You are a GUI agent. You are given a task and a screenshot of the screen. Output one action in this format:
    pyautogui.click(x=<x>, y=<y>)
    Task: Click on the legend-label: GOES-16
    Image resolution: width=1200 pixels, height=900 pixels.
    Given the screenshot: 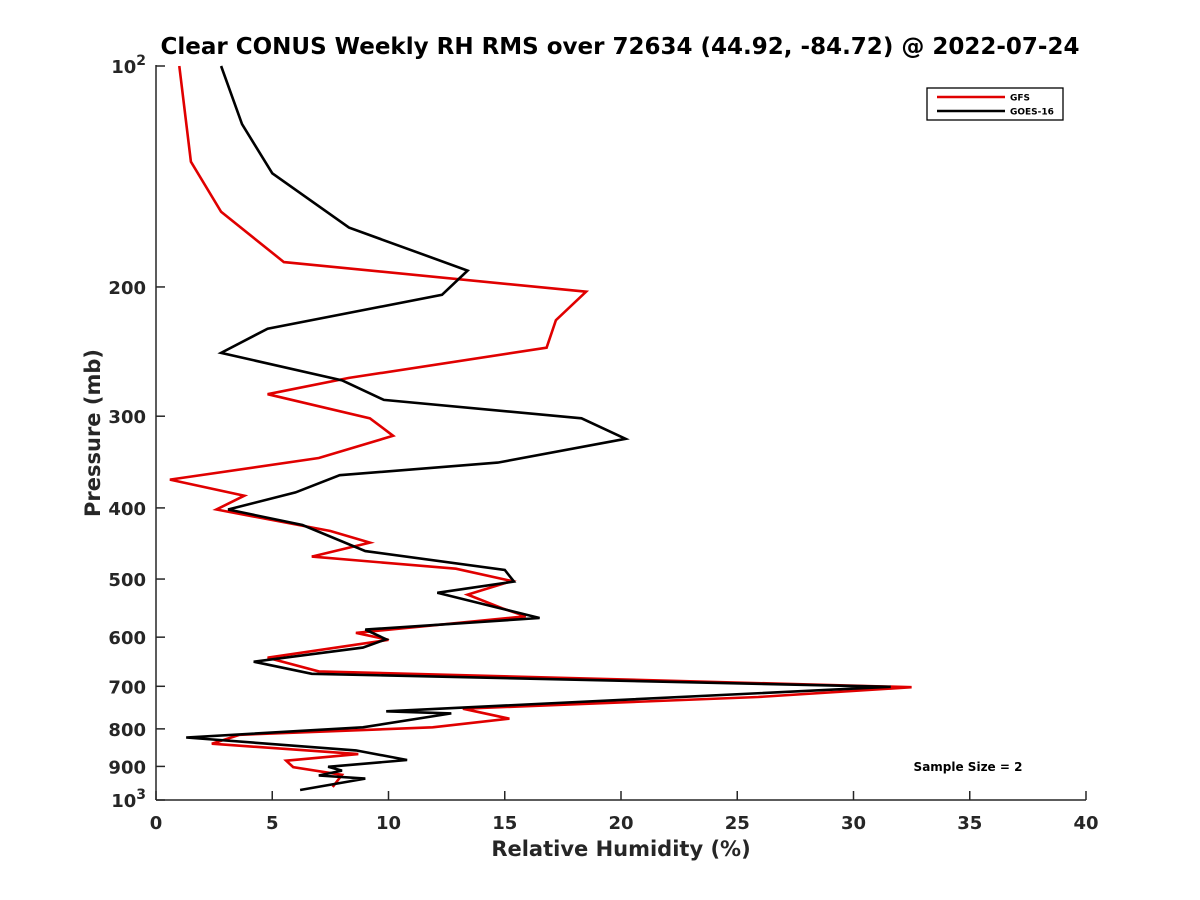 What is the action you would take?
    pyautogui.click(x=1032, y=113)
    